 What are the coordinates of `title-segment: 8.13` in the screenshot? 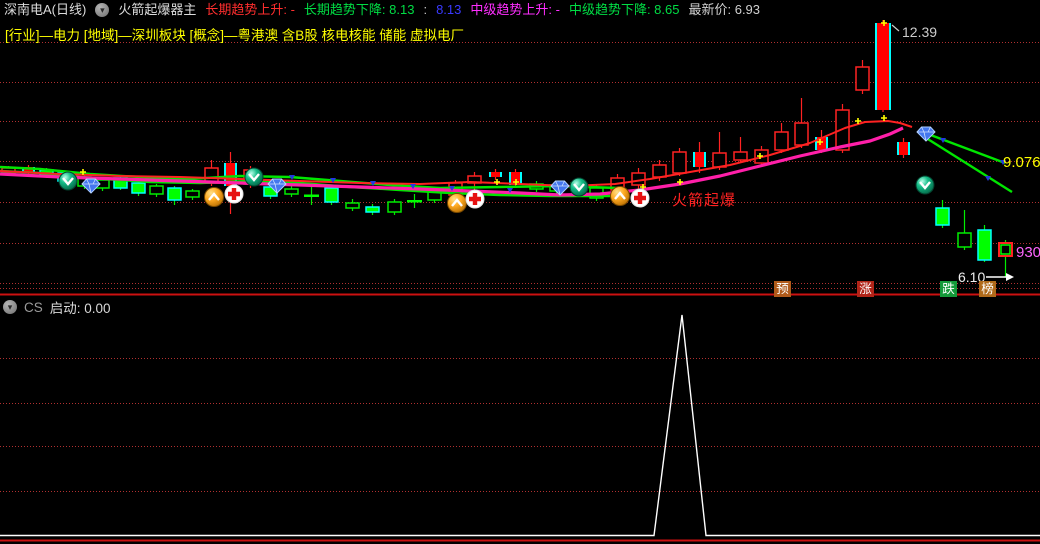 It's located at (449, 9).